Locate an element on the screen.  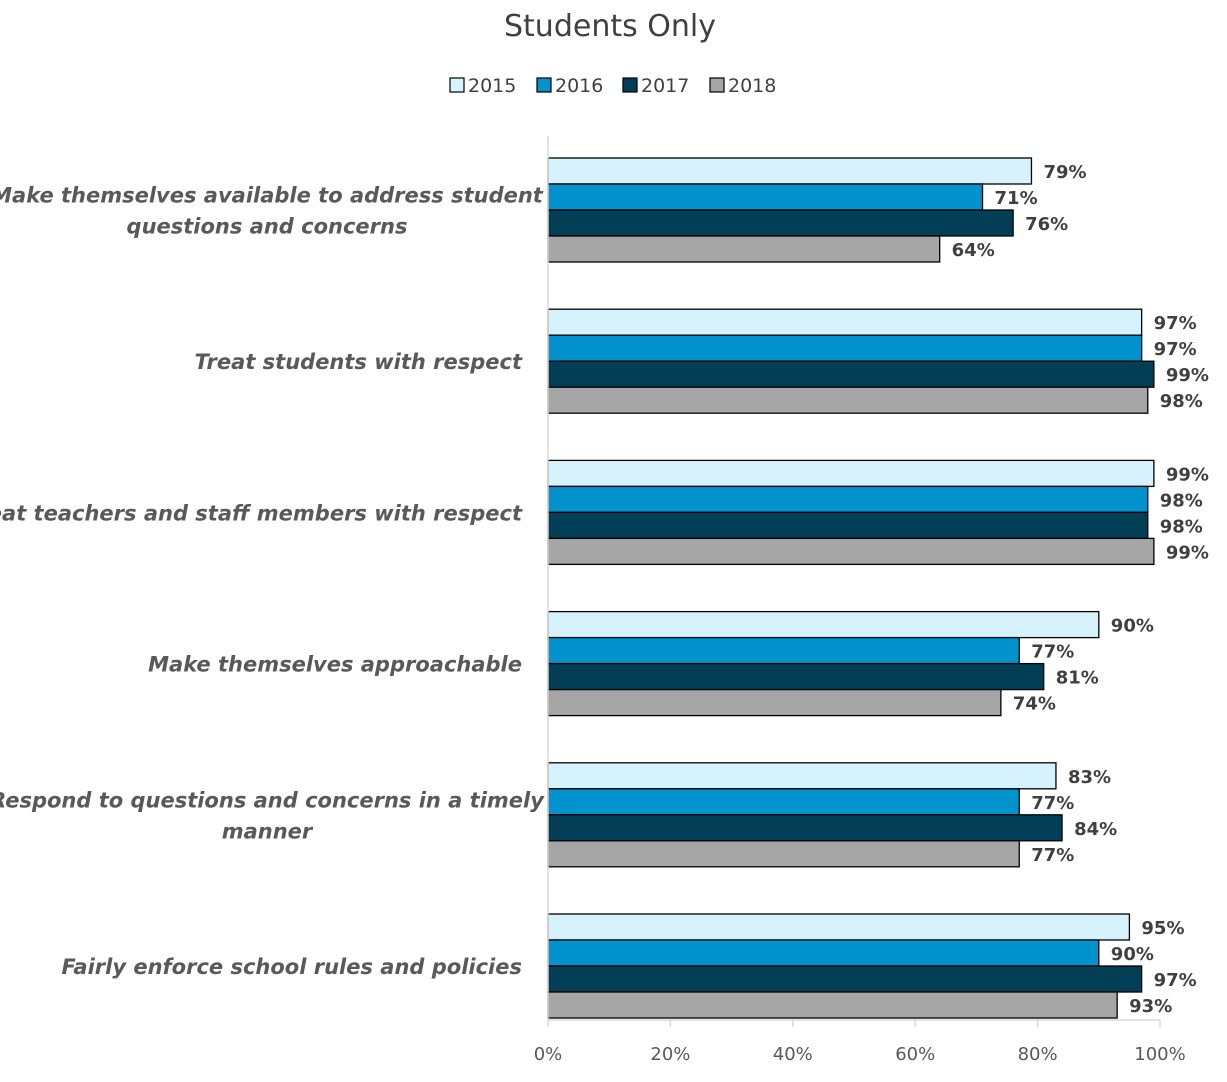
data-label-2015: 90% is located at coordinates (1132, 626).